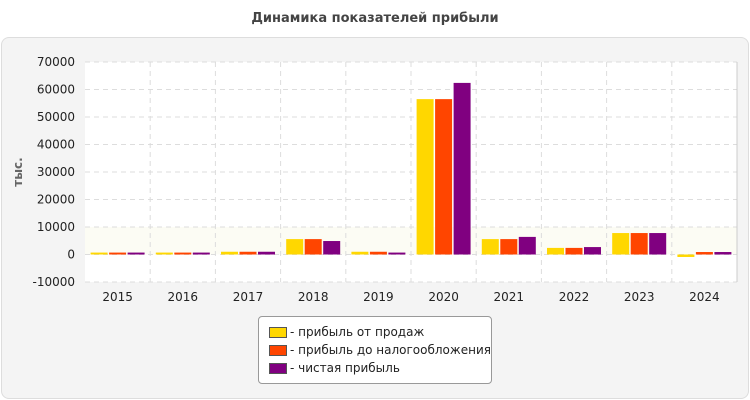  What do you see at coordinates (71, 255) in the screenshot?
I see `y-tick-label: 0` at bounding box center [71, 255].